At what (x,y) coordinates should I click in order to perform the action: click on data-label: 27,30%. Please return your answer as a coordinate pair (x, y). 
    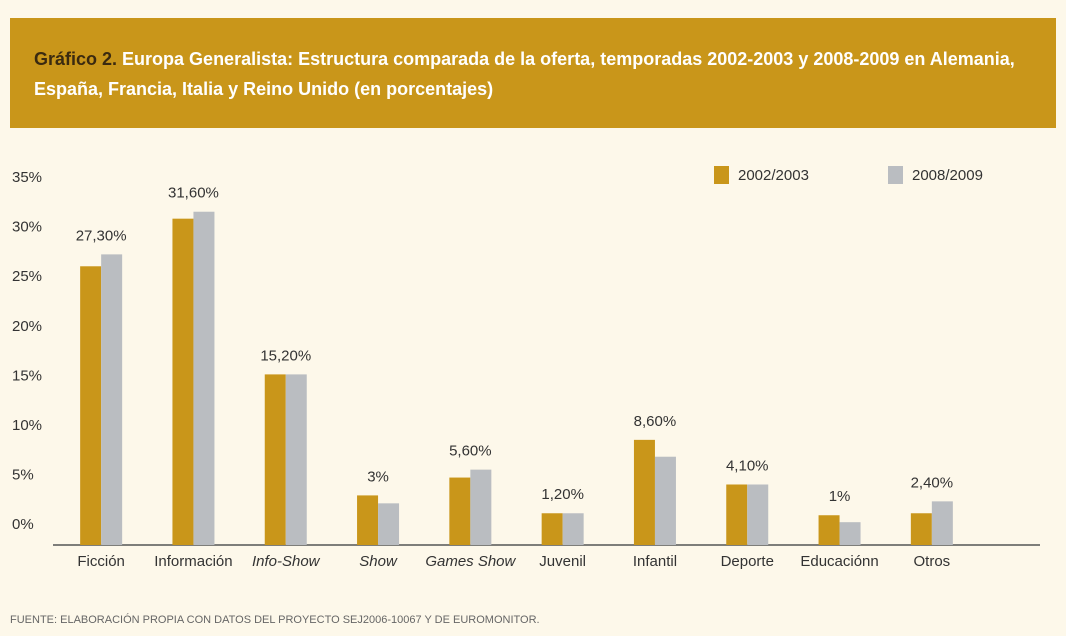
    Looking at the image, I should click on (101, 235).